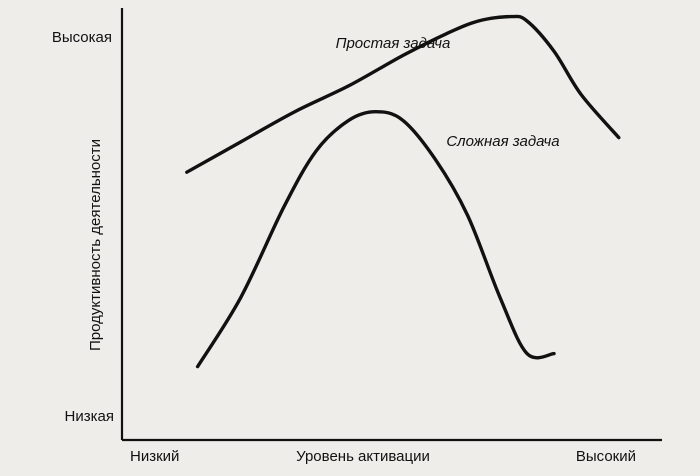 This screenshot has width=700, height=476. I want to click on y-axis-label: Продуктивность деятельности, so click(95, 245).